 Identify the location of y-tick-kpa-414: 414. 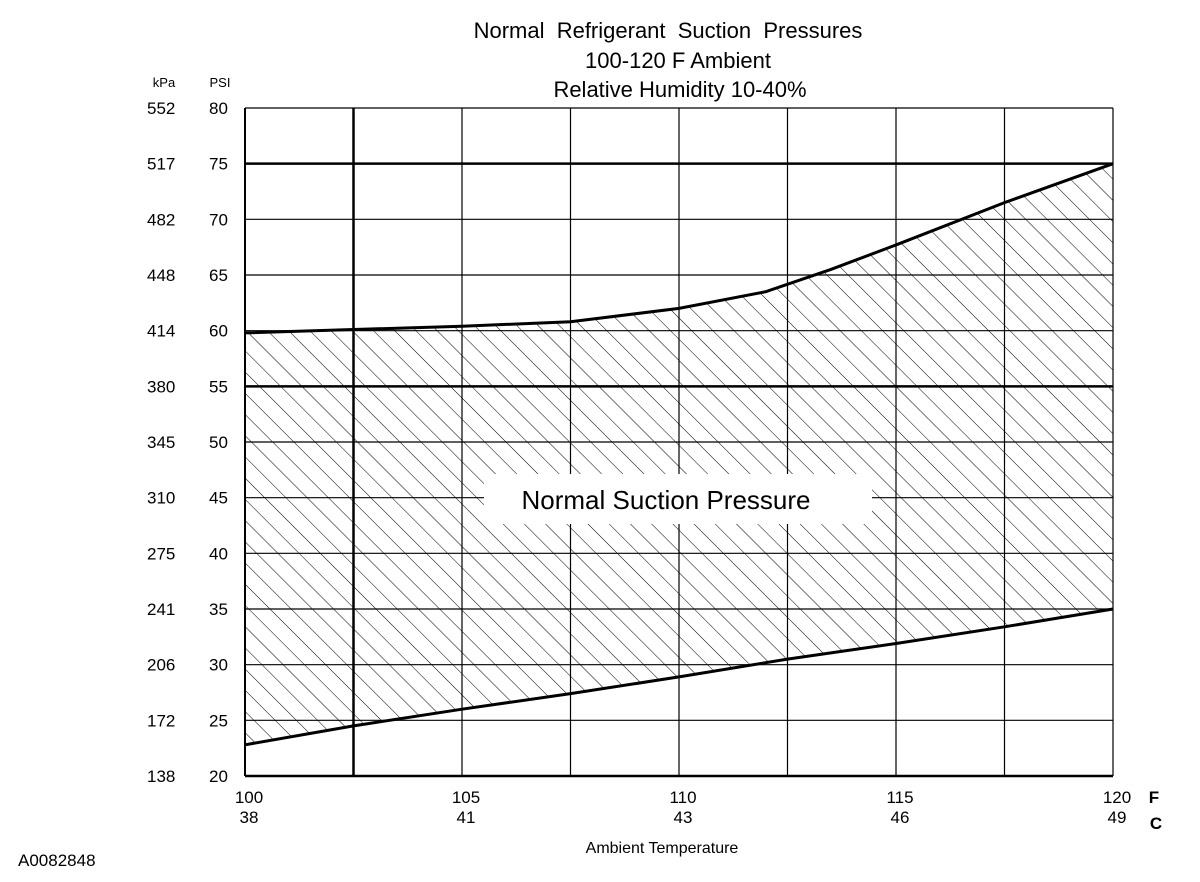
(161, 331).